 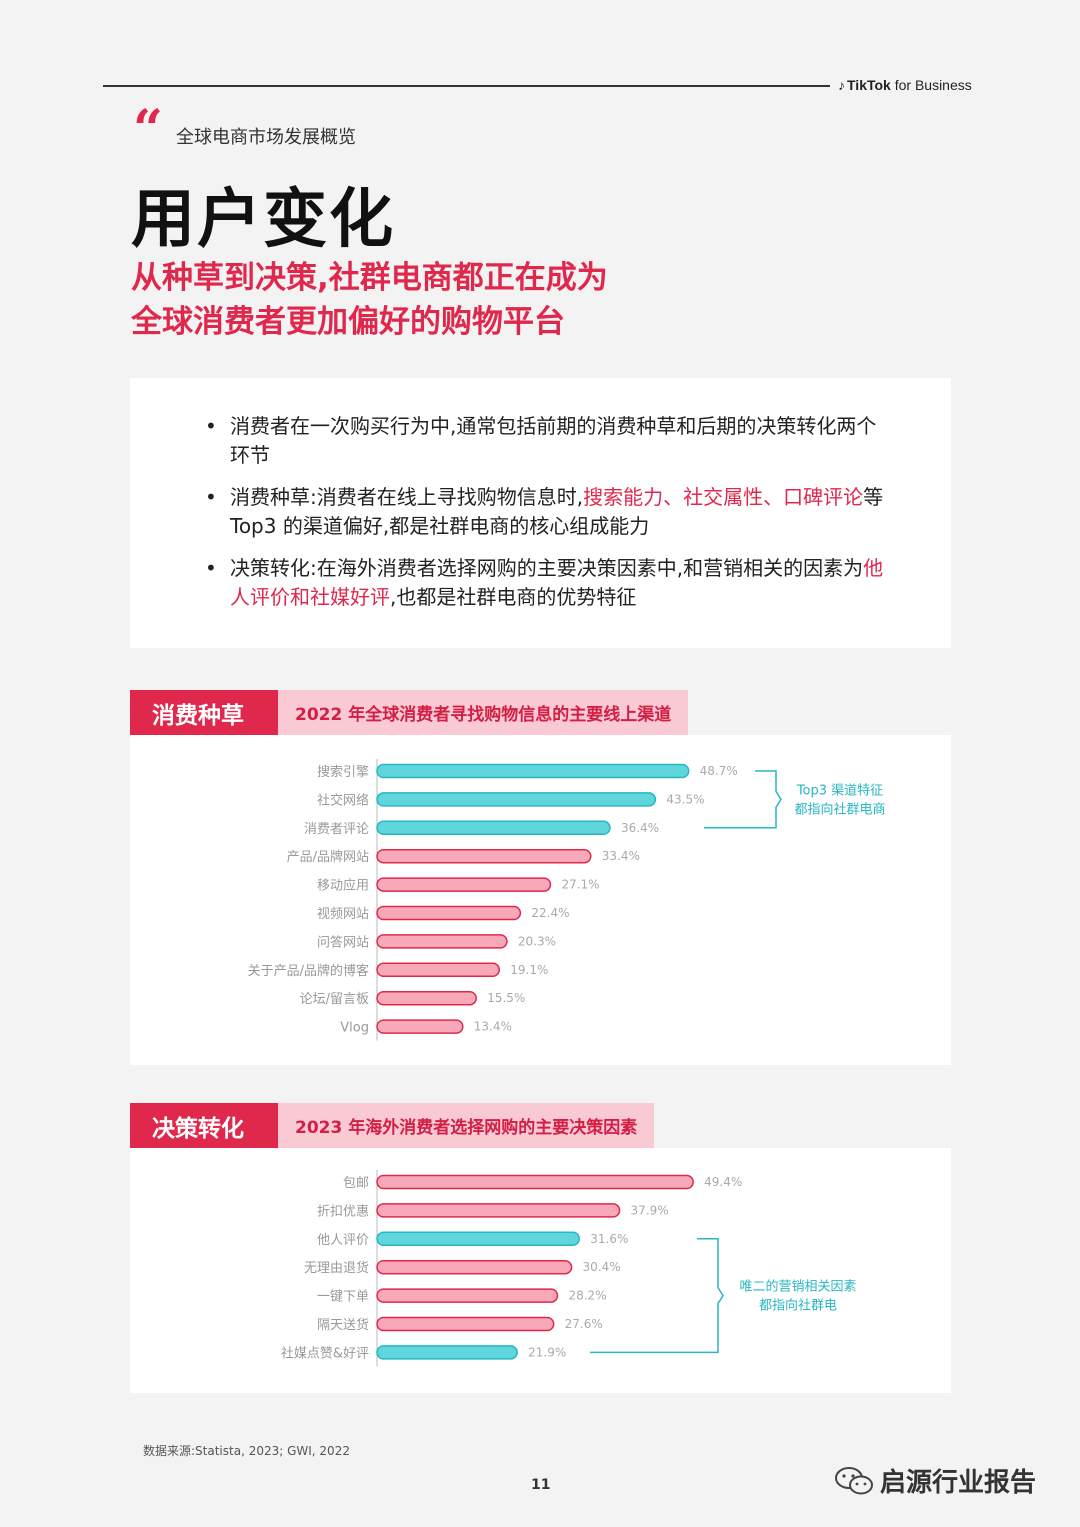 I want to click on quote-icon: “, so click(x=148, y=129).